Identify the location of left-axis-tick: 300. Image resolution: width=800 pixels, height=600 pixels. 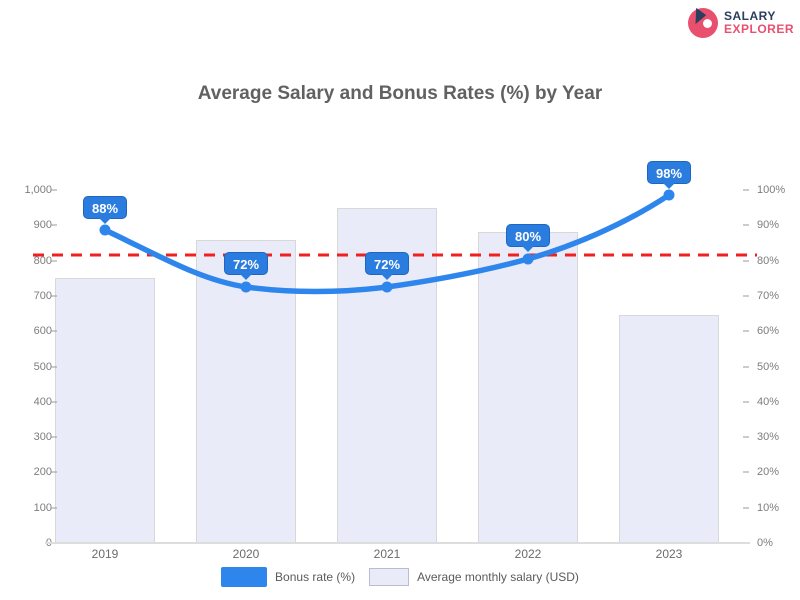
(42, 437).